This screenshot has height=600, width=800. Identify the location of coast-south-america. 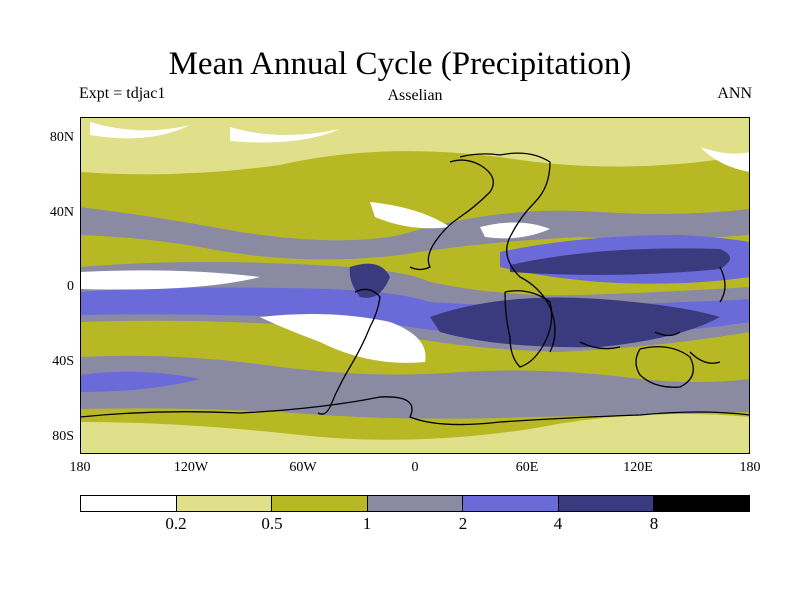
(349, 351).